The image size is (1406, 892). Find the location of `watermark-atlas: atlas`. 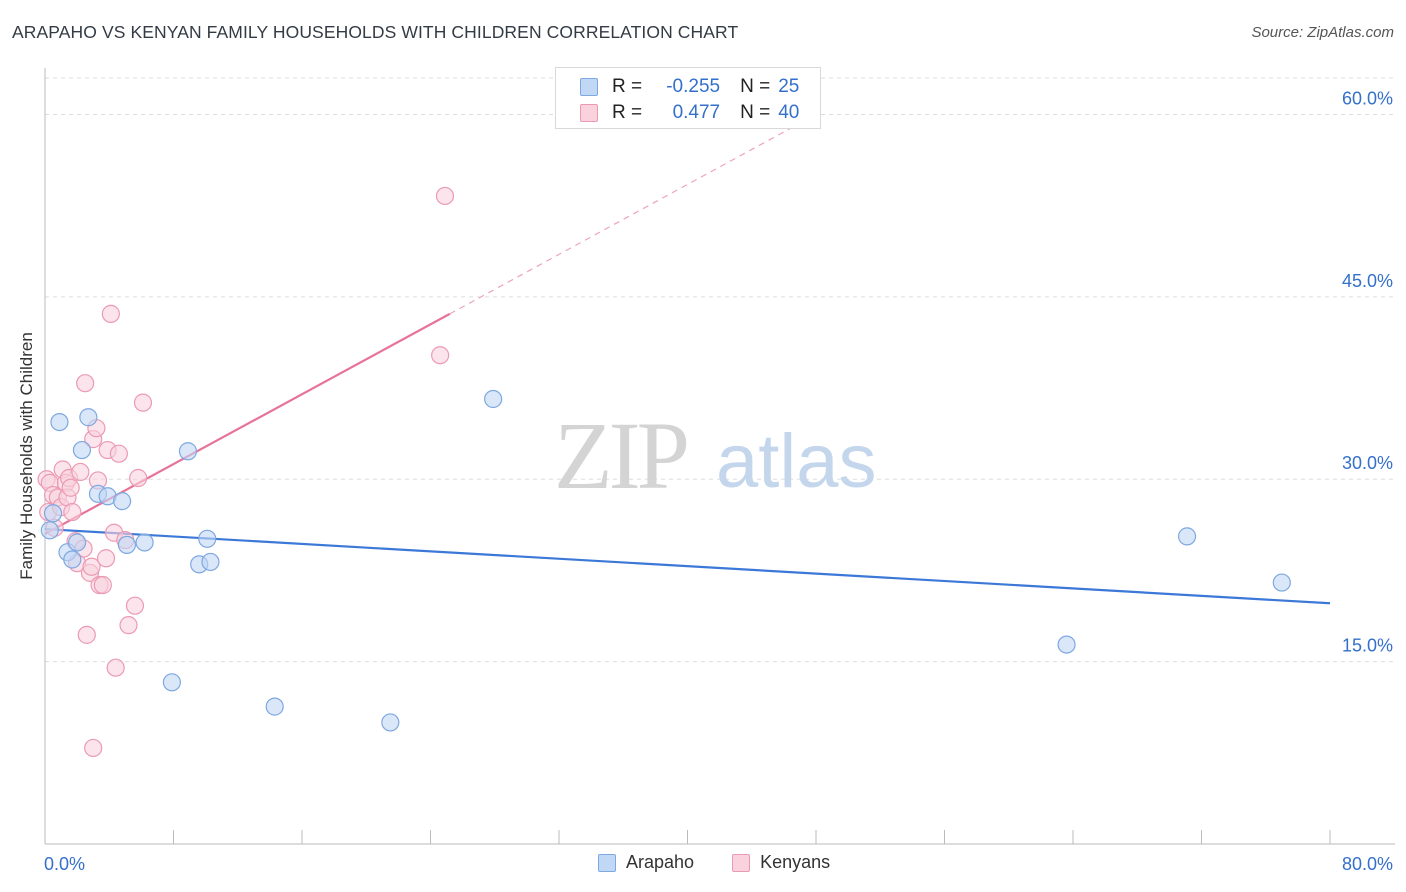

watermark-atlas: atlas is located at coordinates (796, 461).